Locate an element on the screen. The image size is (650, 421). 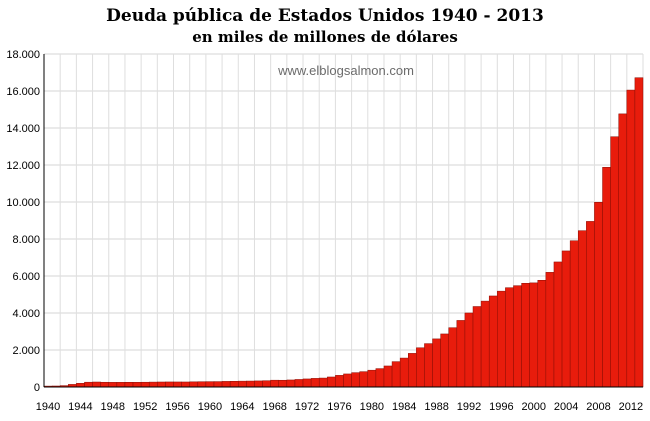
bar-1992 is located at coordinates (469, 350).